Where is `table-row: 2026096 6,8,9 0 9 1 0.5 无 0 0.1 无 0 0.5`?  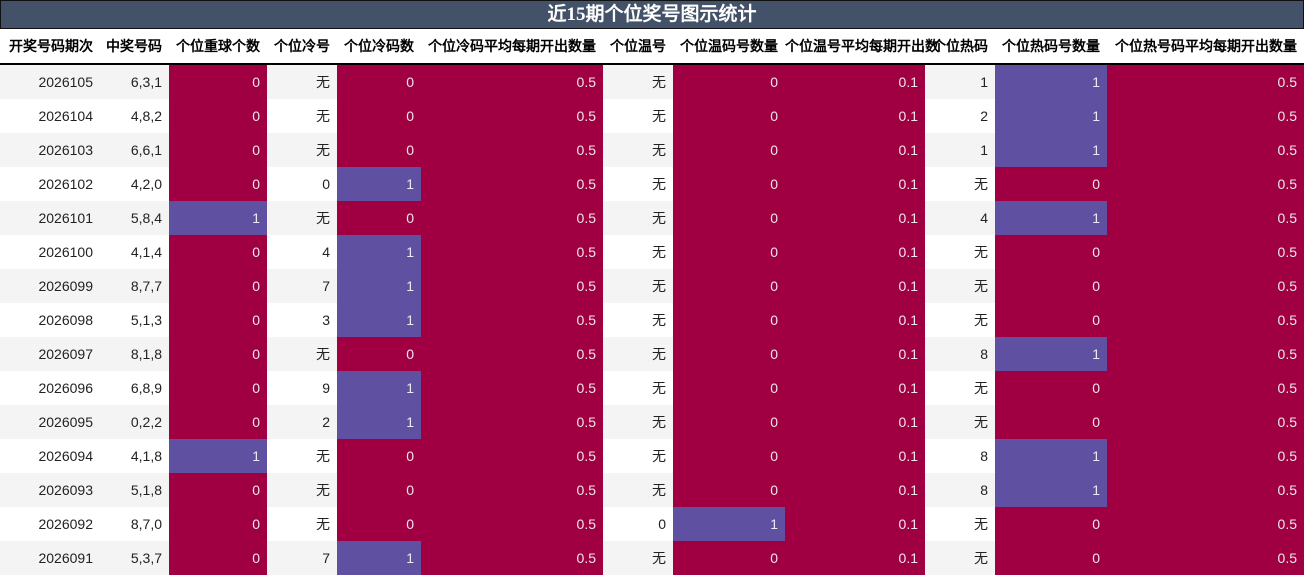
table-row: 2026096 6,8,9 0 9 1 0.5 无 0 0.1 无 0 0.5 is located at coordinates (652, 388).